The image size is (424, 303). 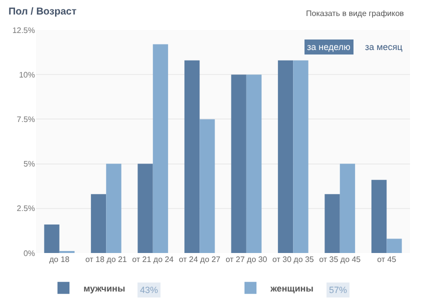 I want to click on text: Показать в виде графиков, so click(x=355, y=13).